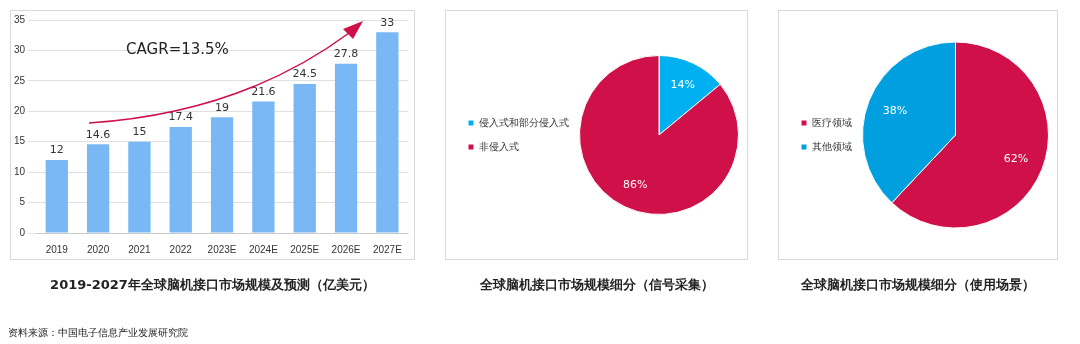  What do you see at coordinates (832, 122) in the screenshot?
I see `legend-label: 医疗领域` at bounding box center [832, 122].